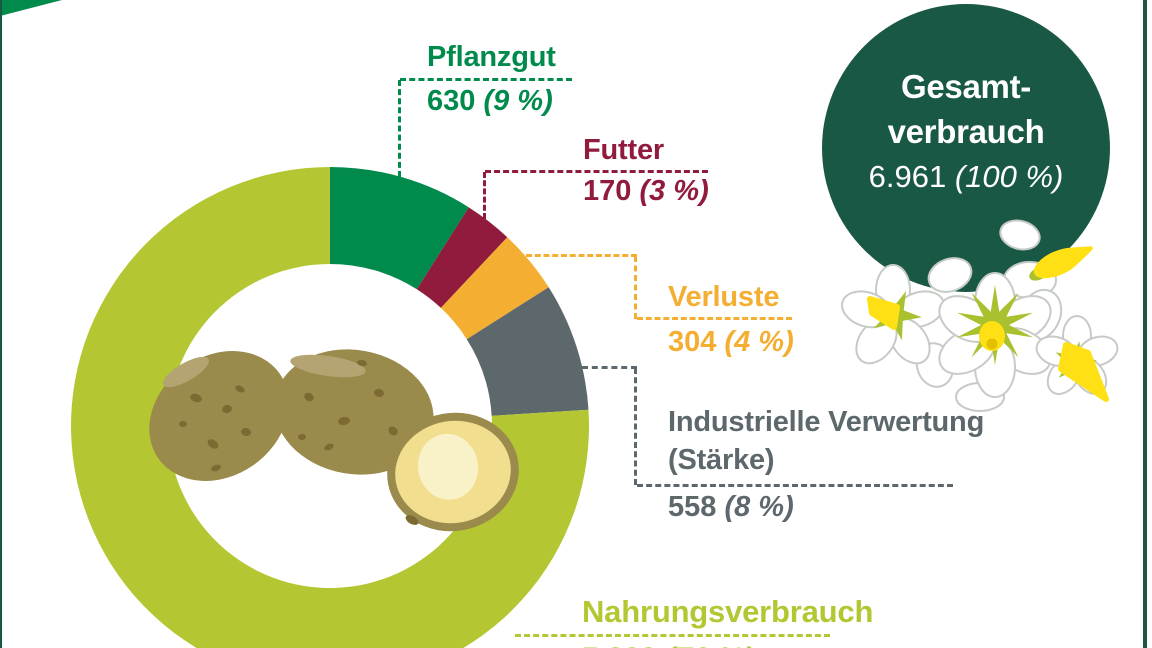 This screenshot has height=648, width=1152. I want to click on potato-half-notch, so click(412, 520).